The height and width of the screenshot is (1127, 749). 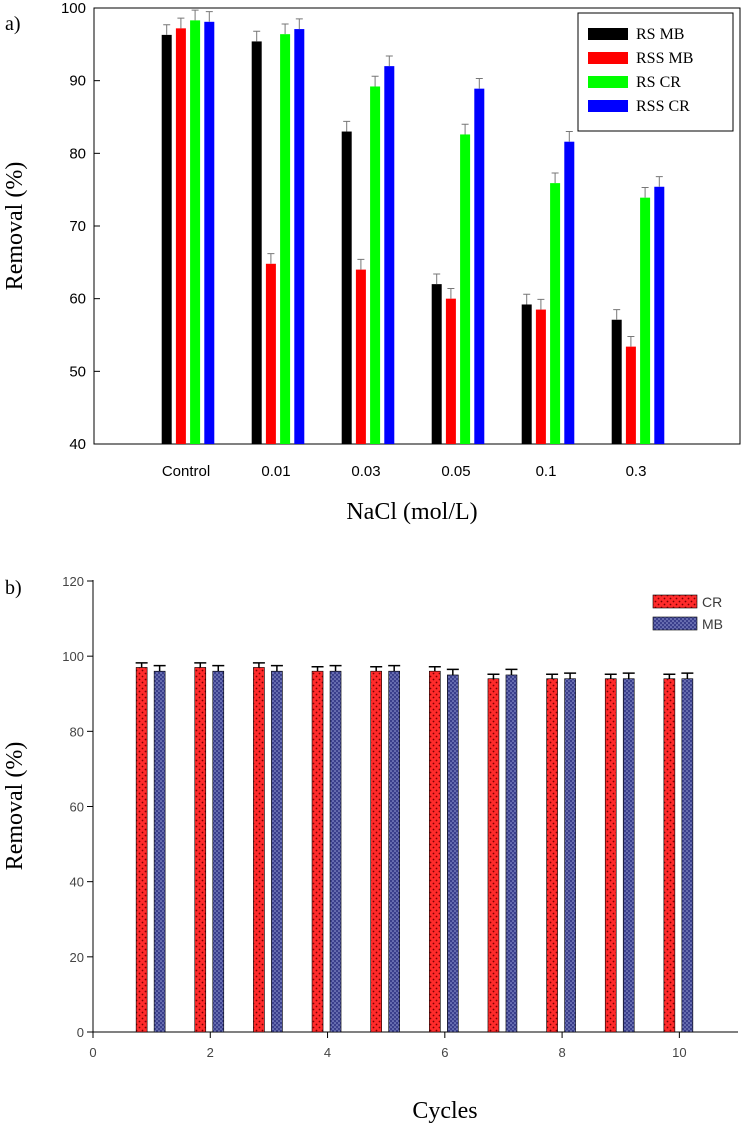 I want to click on x-axis-b: 0 2 4 6 8 10, so click(x=388, y=1046).